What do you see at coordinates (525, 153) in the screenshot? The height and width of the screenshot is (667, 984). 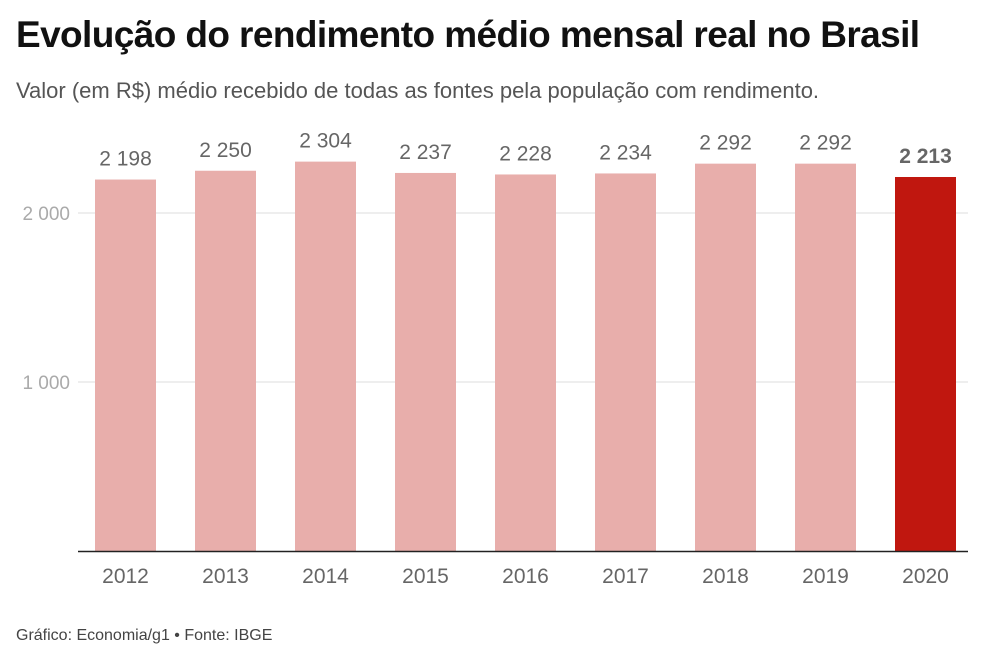 I see `data-label: 2 228` at bounding box center [525, 153].